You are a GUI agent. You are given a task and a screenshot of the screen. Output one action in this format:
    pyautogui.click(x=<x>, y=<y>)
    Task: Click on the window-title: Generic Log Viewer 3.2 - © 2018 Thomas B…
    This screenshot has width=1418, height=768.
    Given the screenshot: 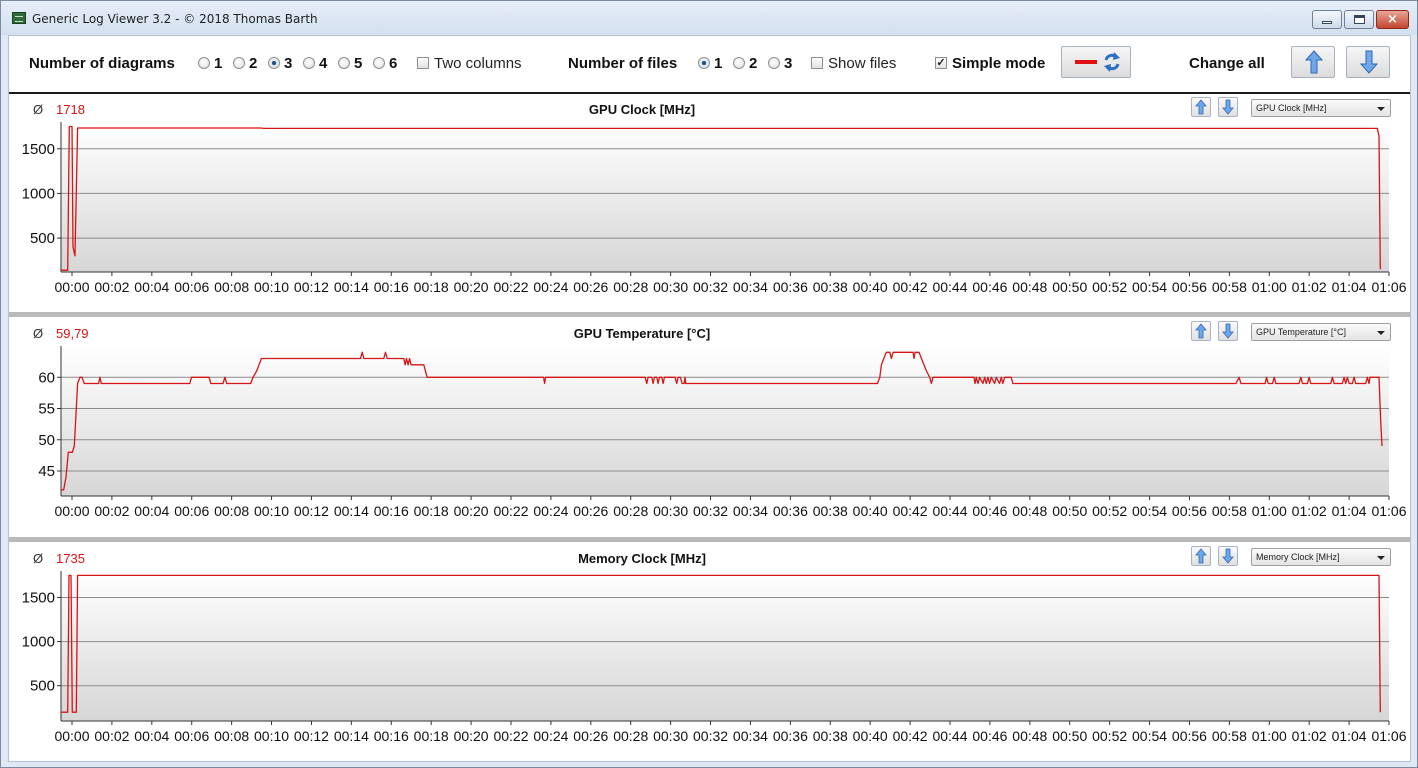 What is the action you would take?
    pyautogui.click(x=175, y=19)
    